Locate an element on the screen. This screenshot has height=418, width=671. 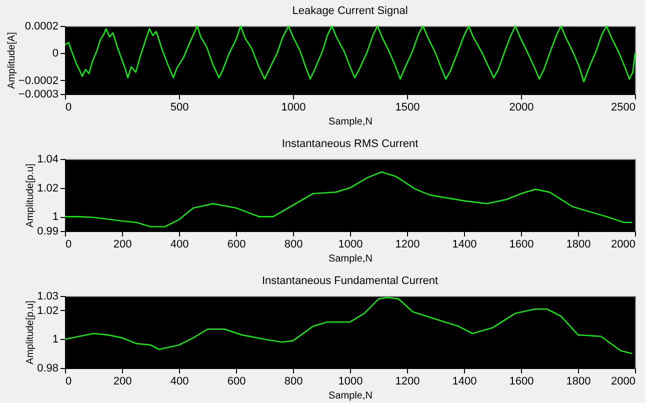
x-tick-label: 500 is located at coordinates (179, 108).